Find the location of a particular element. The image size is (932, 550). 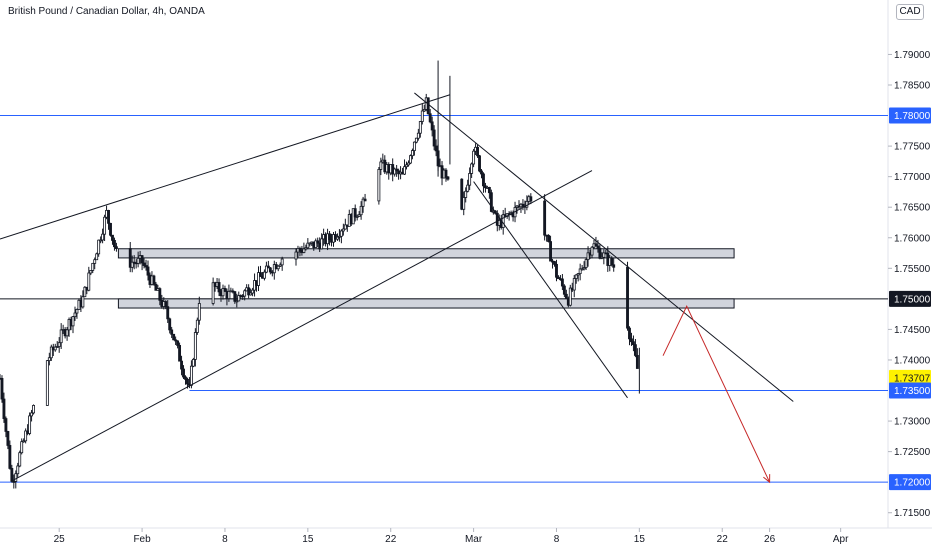

price-tick-label: 1.79000 is located at coordinates (912, 55).